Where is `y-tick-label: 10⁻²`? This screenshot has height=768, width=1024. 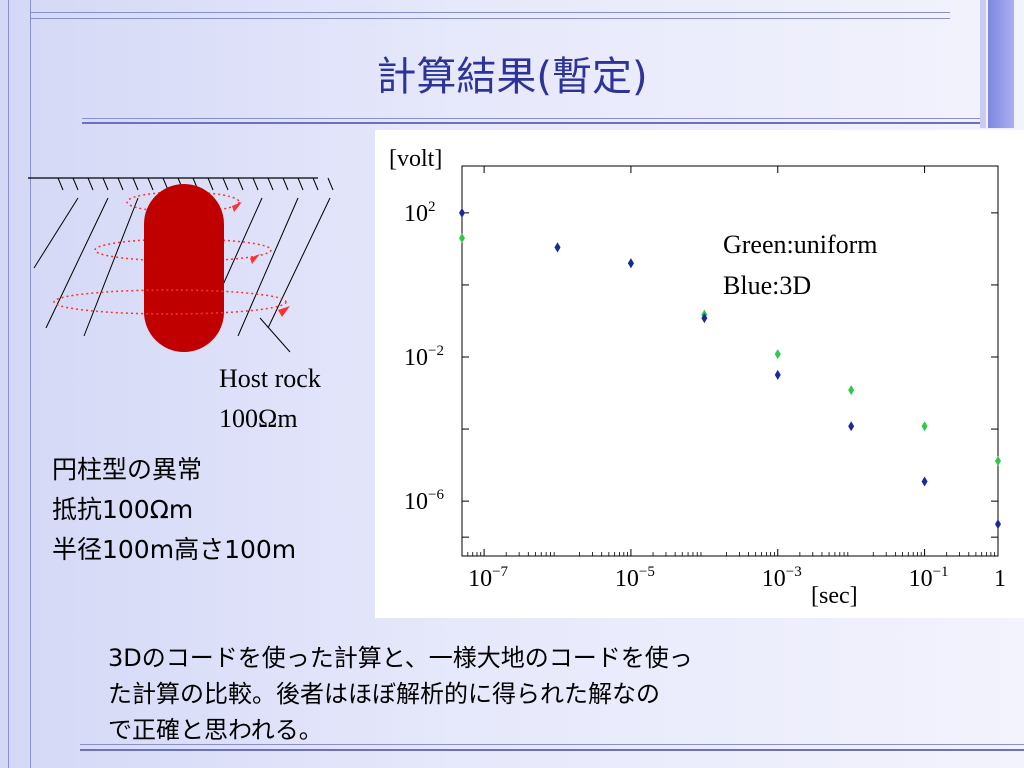 y-tick-label: 10⁻² is located at coordinates (424, 357).